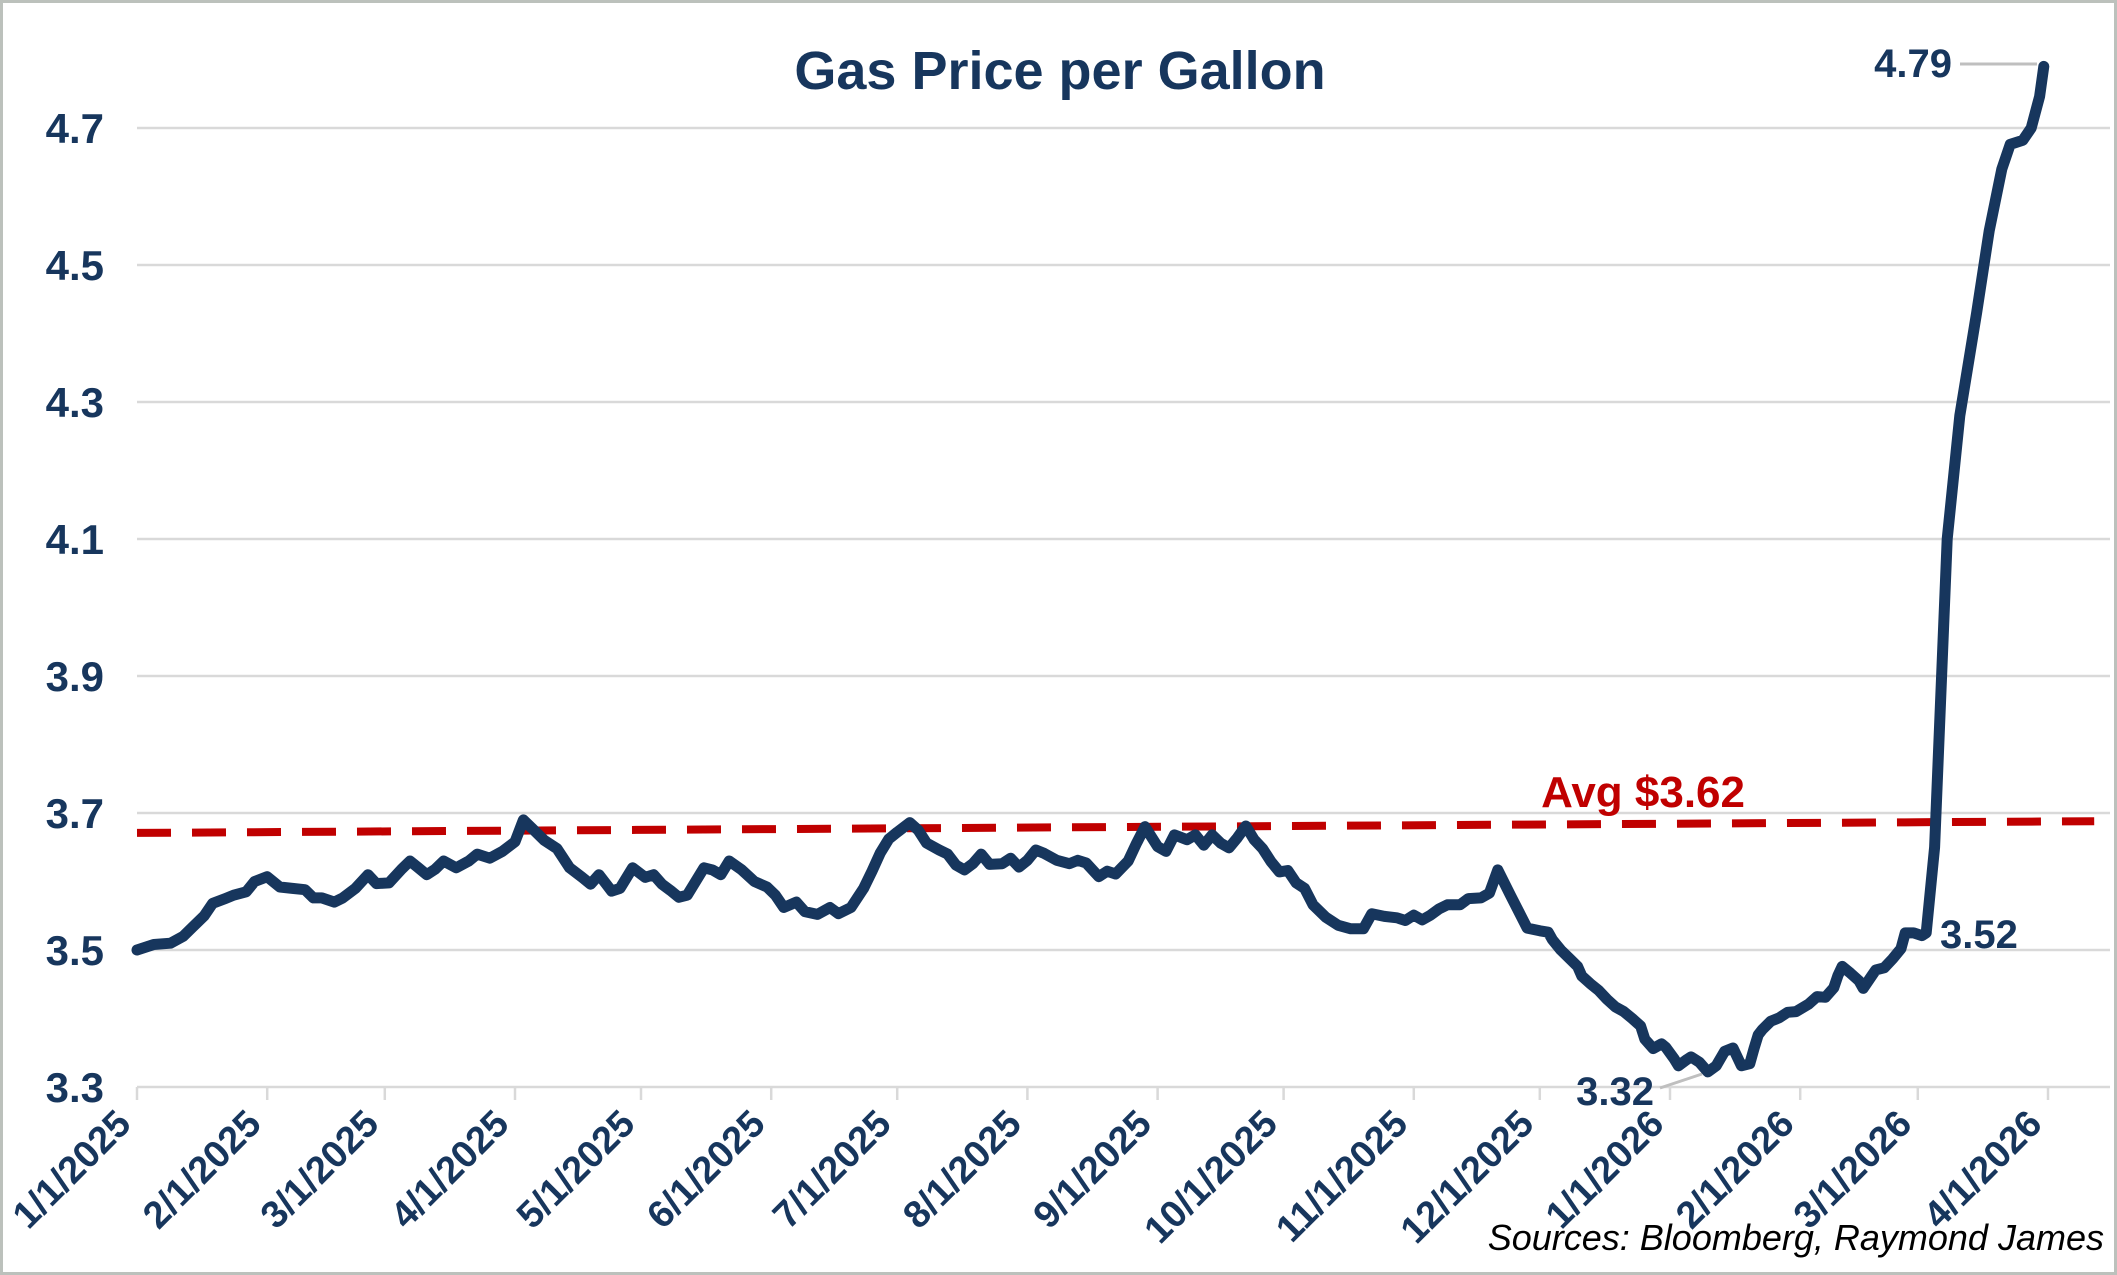 The height and width of the screenshot is (1275, 2117). What do you see at coordinates (1342, 1177) in the screenshot?
I see `x-tick-label-11/1/2025: 11/1/2025` at bounding box center [1342, 1177].